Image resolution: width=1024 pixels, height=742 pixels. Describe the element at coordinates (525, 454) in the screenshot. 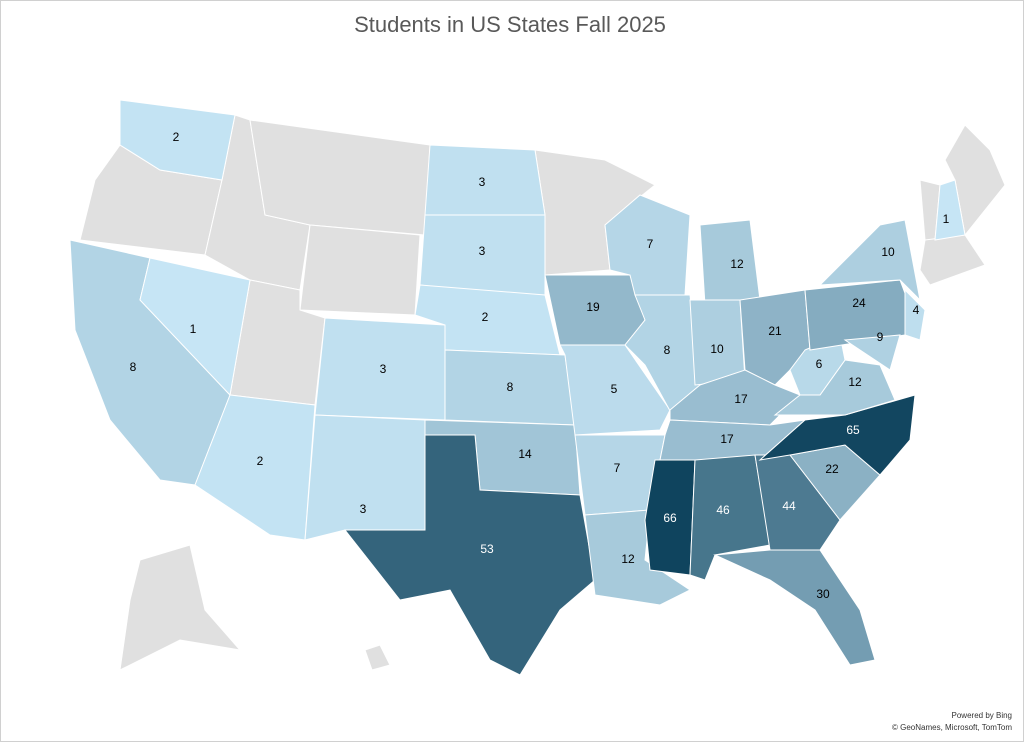

I see `data-label: 14` at that location.